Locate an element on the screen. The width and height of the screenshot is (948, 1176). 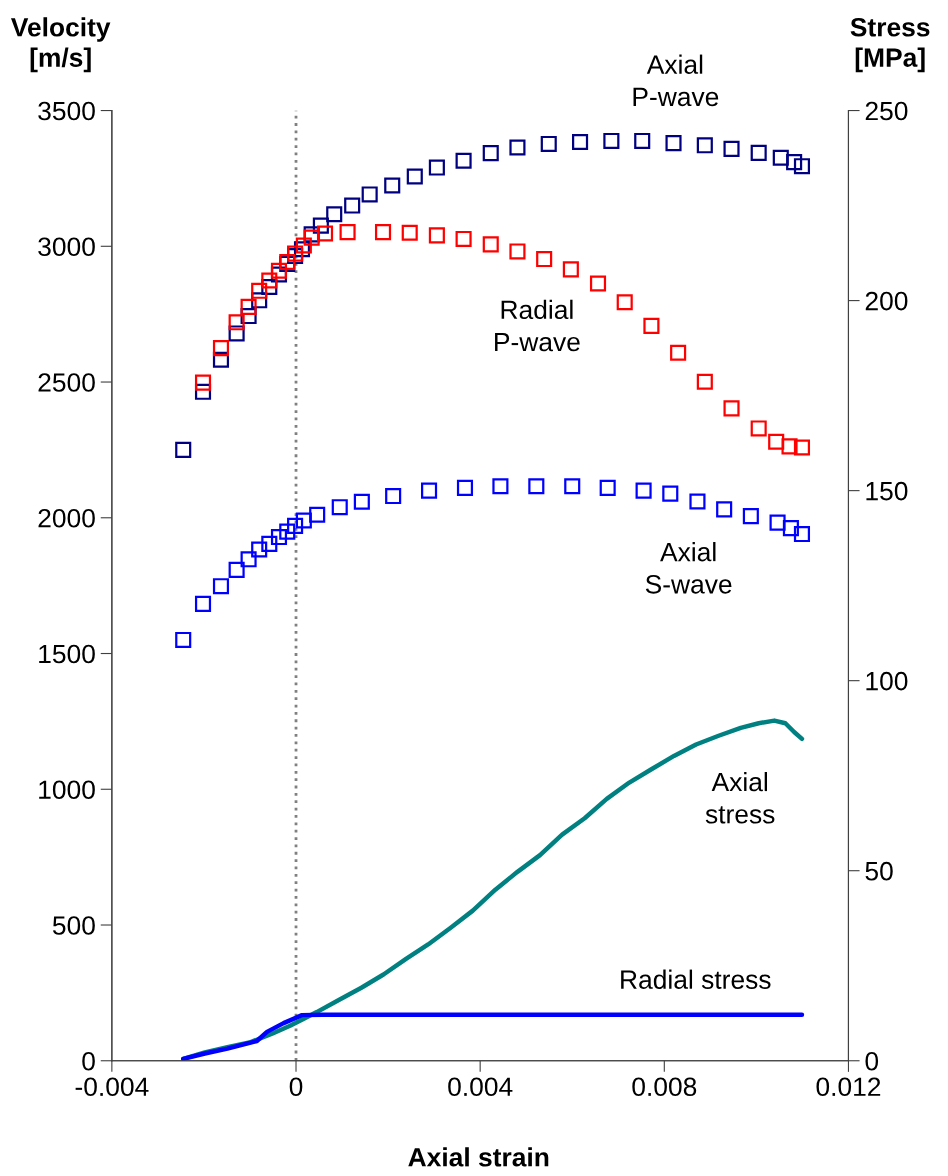
y-tick-label: 1500 is located at coordinates (67, 654).